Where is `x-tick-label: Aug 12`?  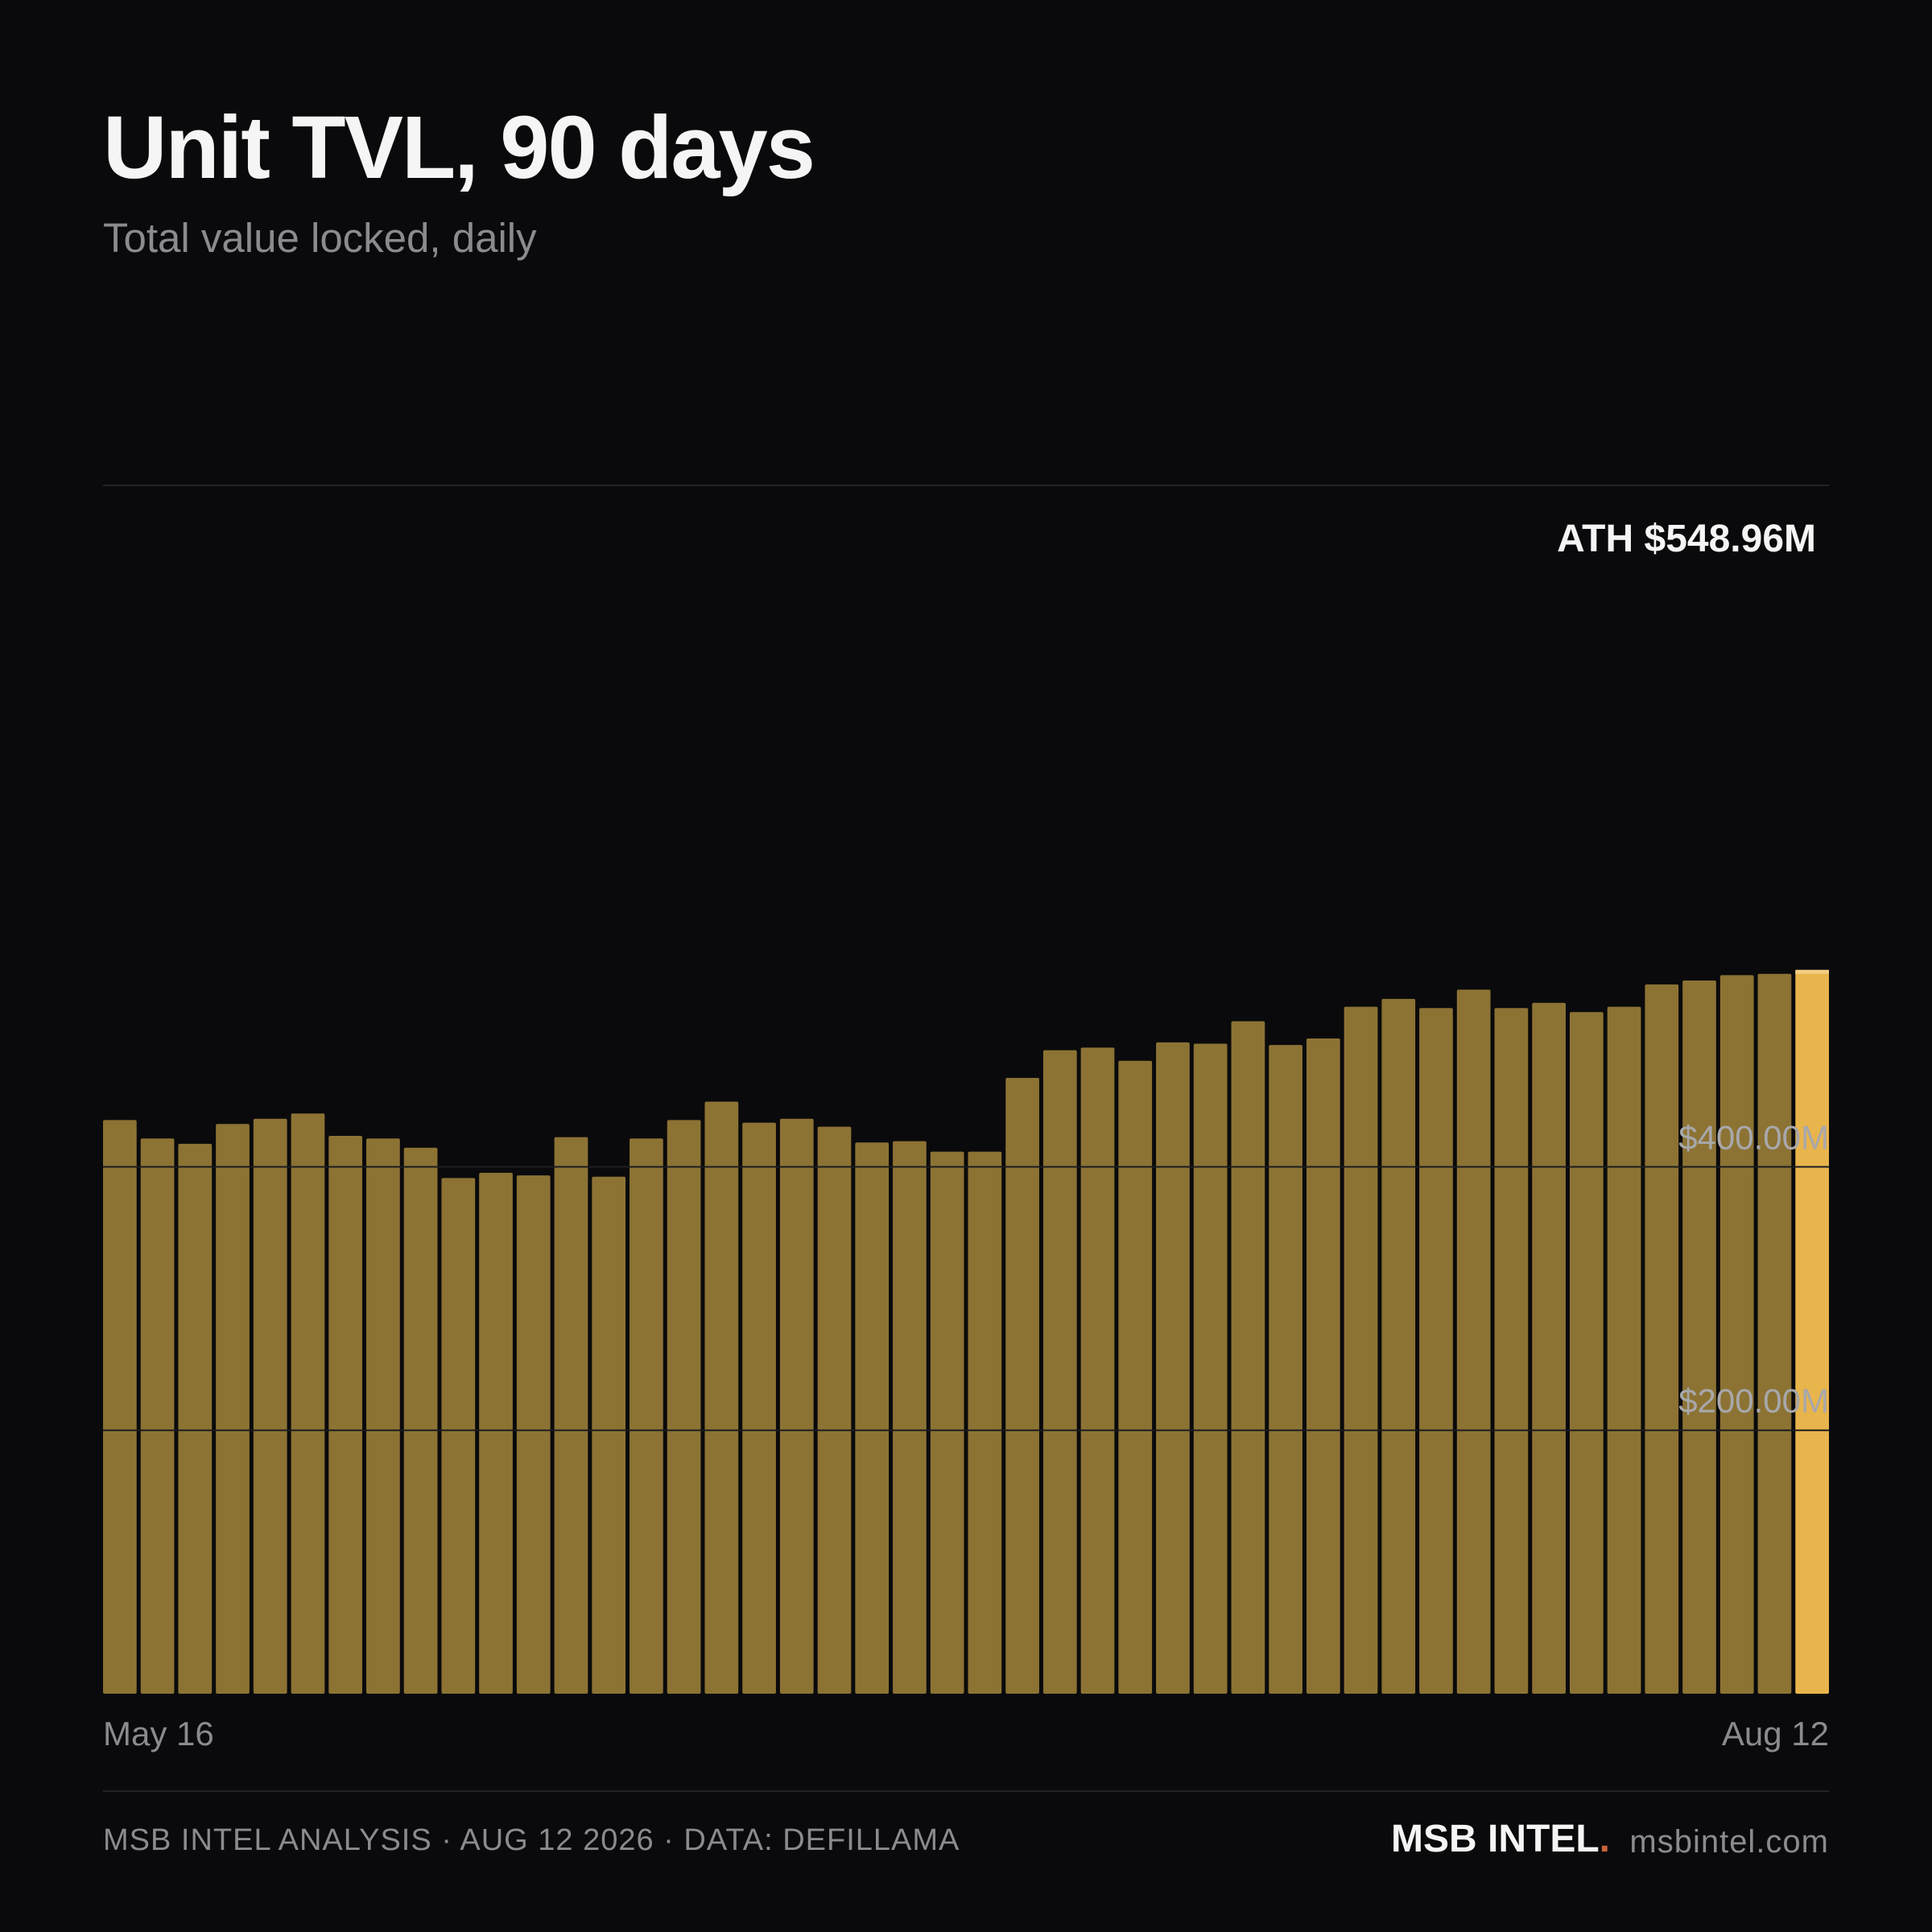 x-tick-label: Aug 12 is located at coordinates (1775, 1733).